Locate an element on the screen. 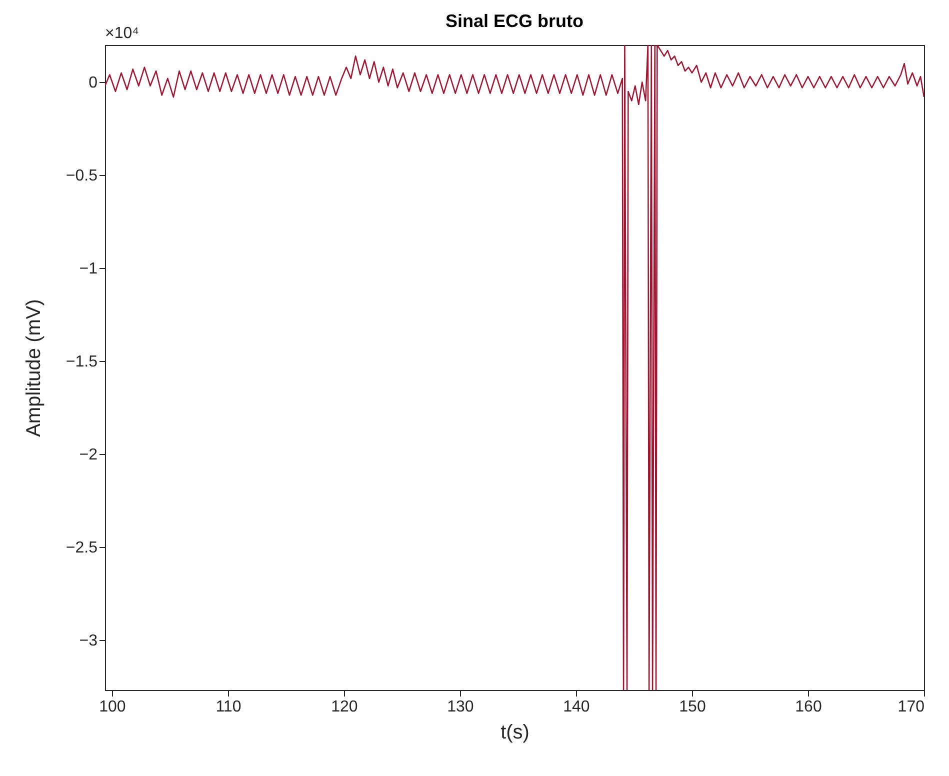  x-tick-label: 140 is located at coordinates (576, 707).